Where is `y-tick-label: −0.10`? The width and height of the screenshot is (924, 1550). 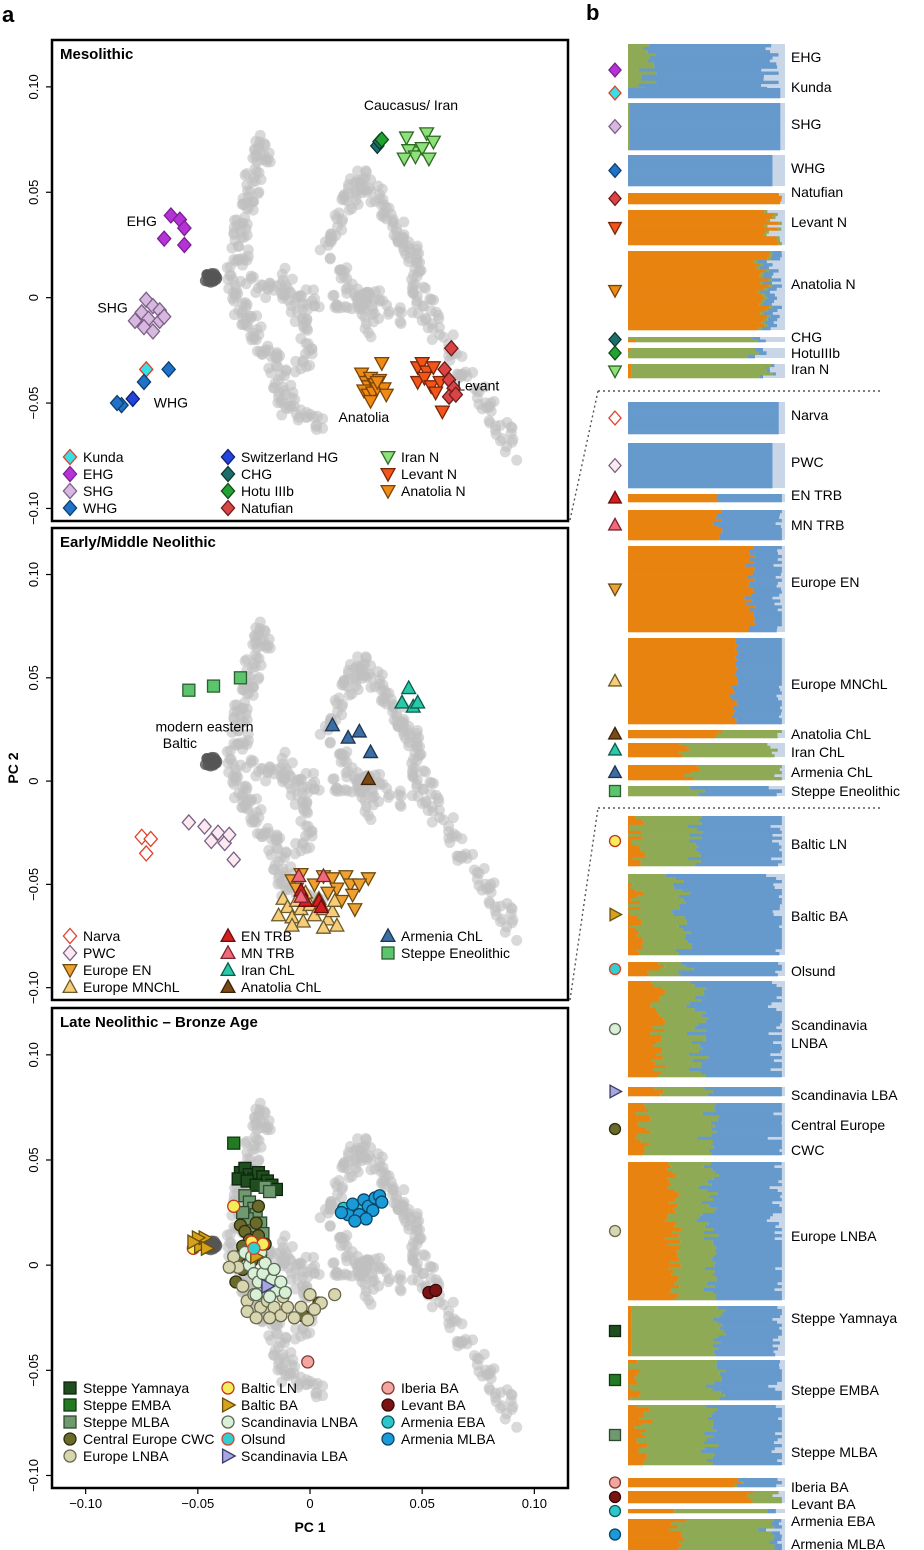 y-tick-label: −0.10 is located at coordinates (33, 1475).